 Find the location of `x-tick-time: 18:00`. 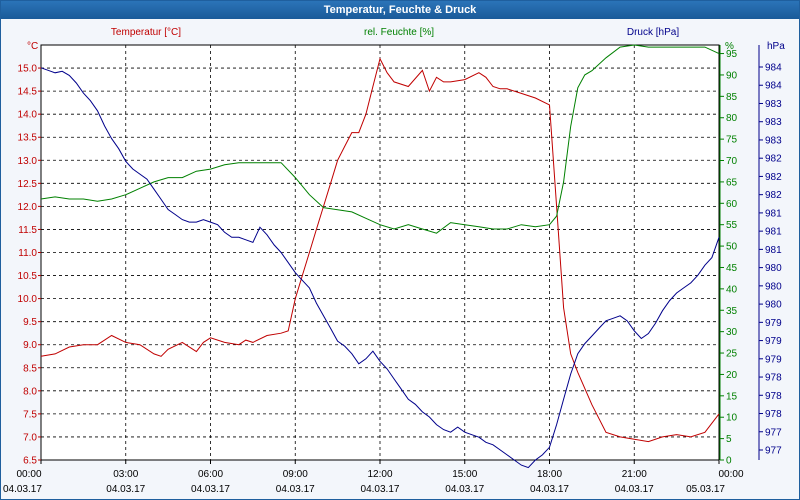

x-tick-time: 18:00 is located at coordinates (549, 474).